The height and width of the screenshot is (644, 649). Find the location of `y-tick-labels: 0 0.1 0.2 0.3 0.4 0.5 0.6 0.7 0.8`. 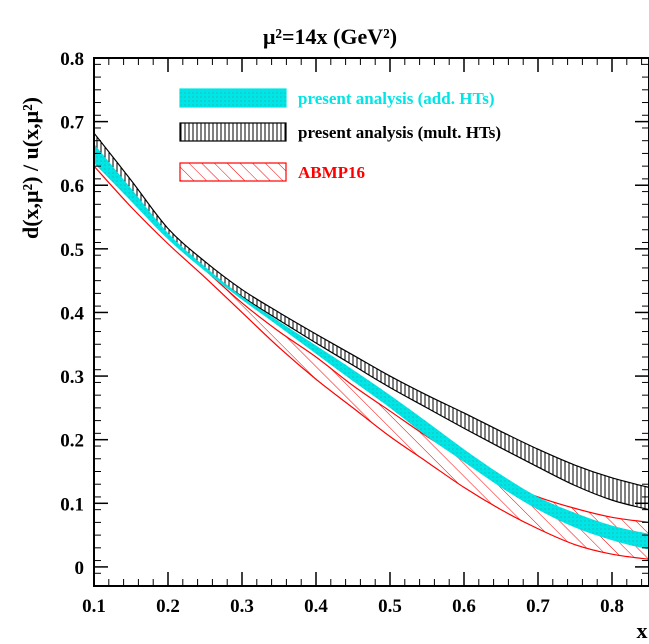

y-tick-labels: 0 0.1 0.2 0.3 0.4 0.5 0.6 0.7 0.8 is located at coordinates (72, 314).